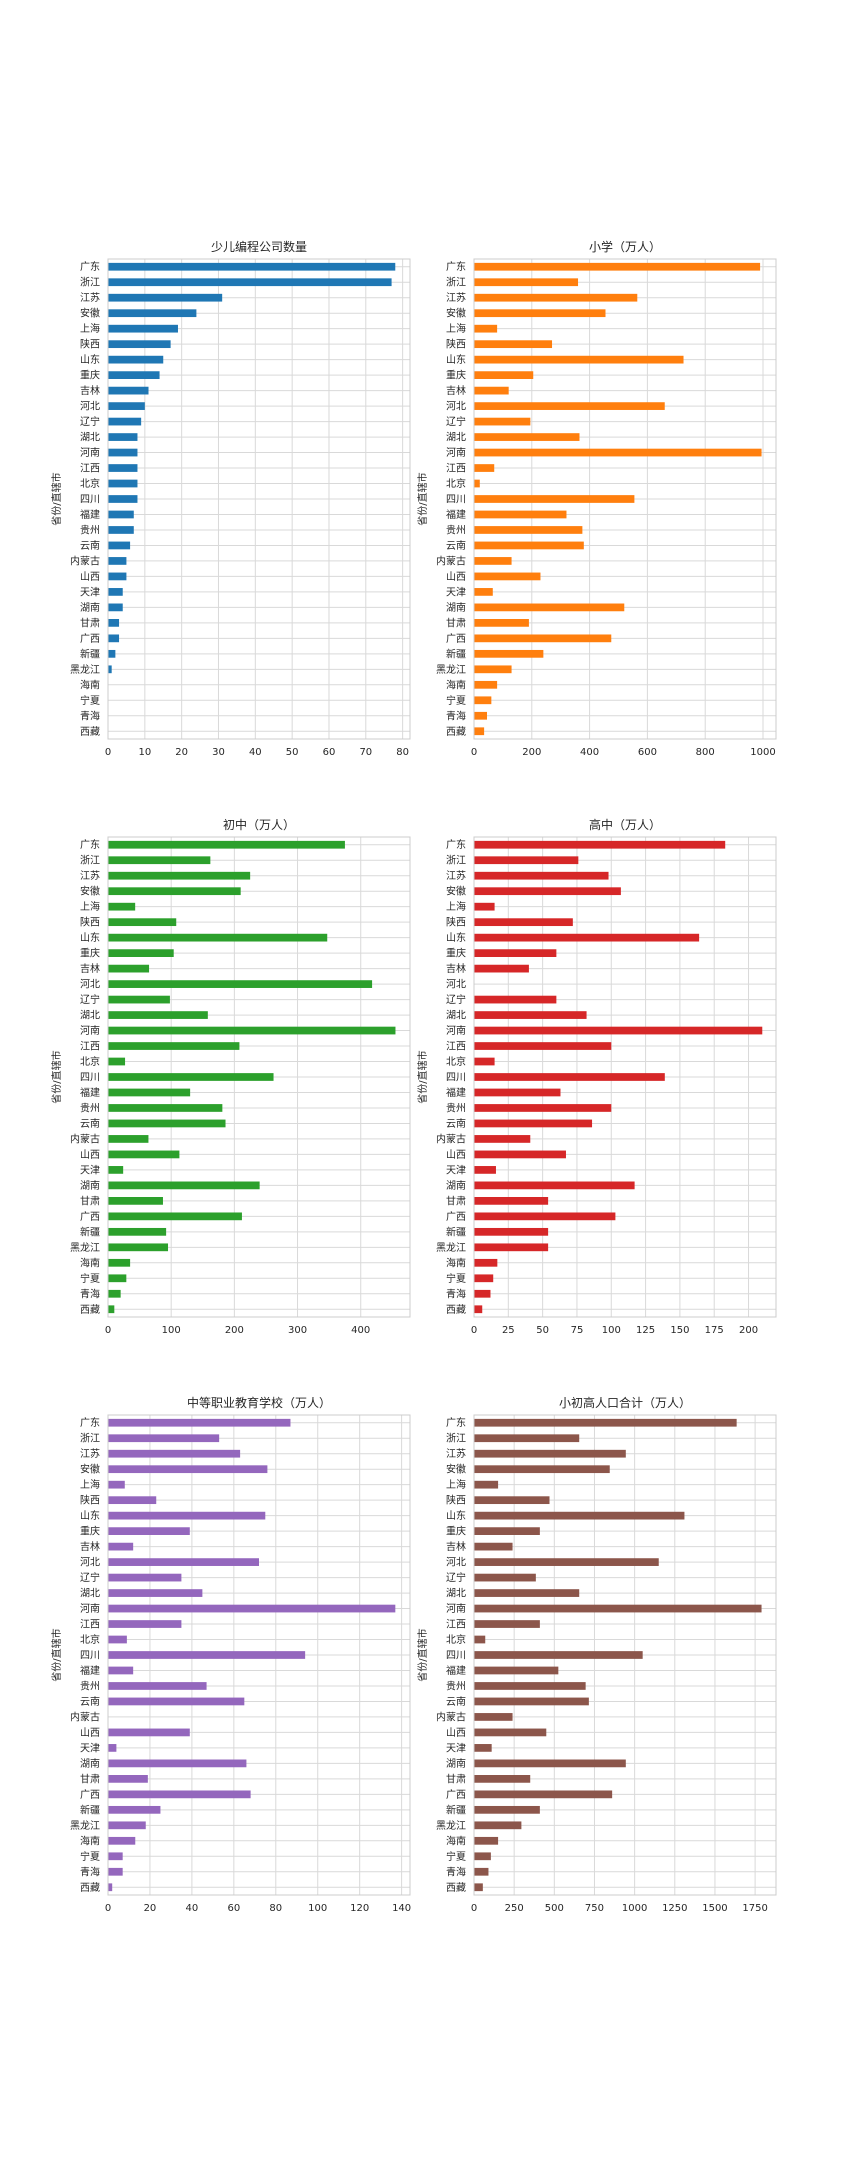 The width and height of the screenshot is (864, 2160). What do you see at coordinates (514, 1908) in the screenshot?
I see `x-tick-label: 250` at bounding box center [514, 1908].